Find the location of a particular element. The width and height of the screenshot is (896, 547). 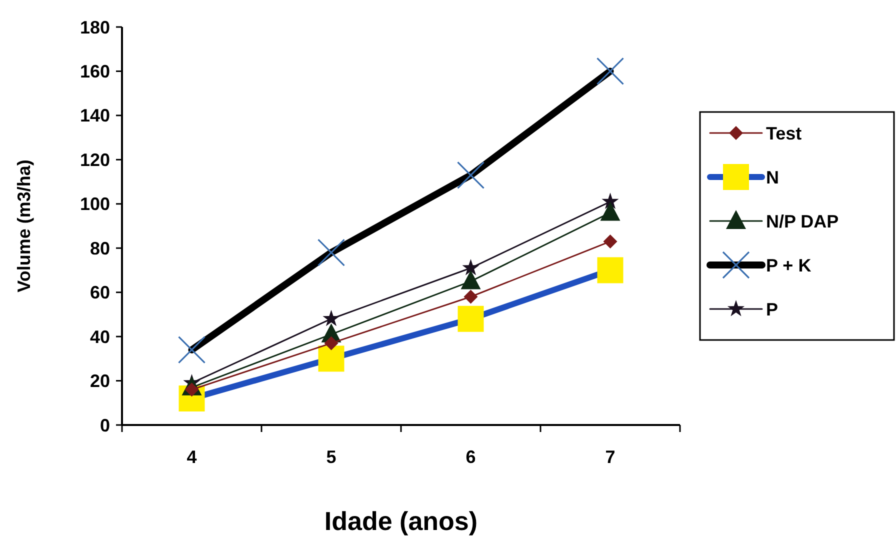

x-tick-label: 7 is located at coordinates (610, 457).